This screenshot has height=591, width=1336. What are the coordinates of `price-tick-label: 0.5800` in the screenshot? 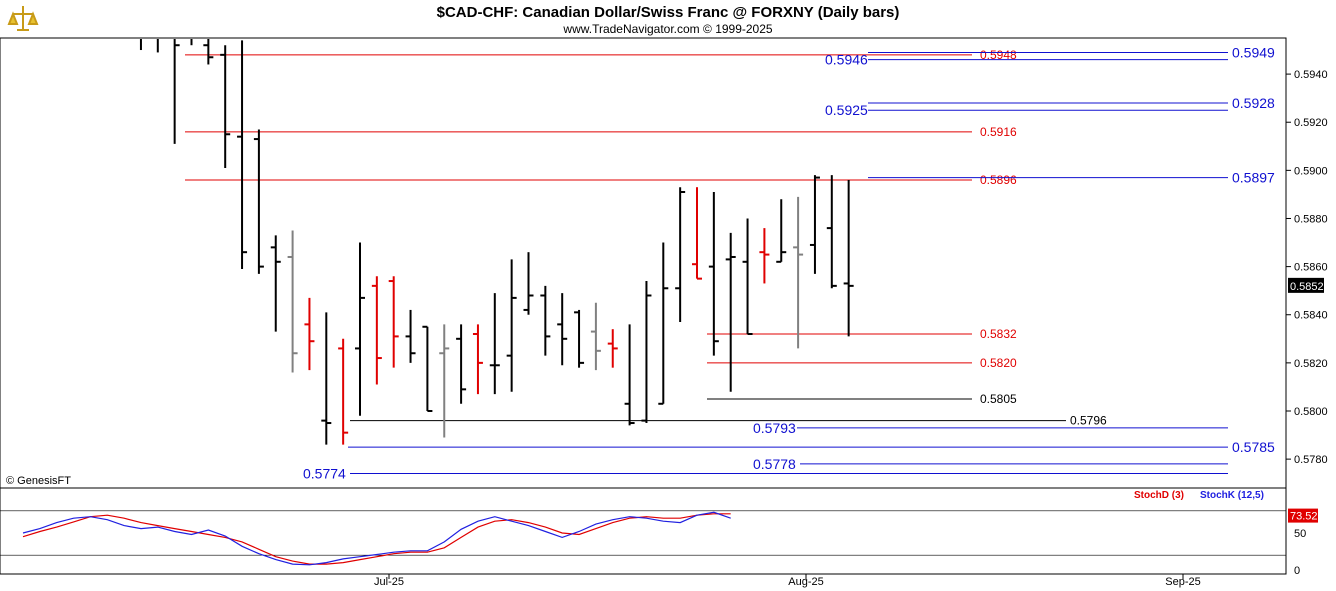 It's located at (1311, 412).